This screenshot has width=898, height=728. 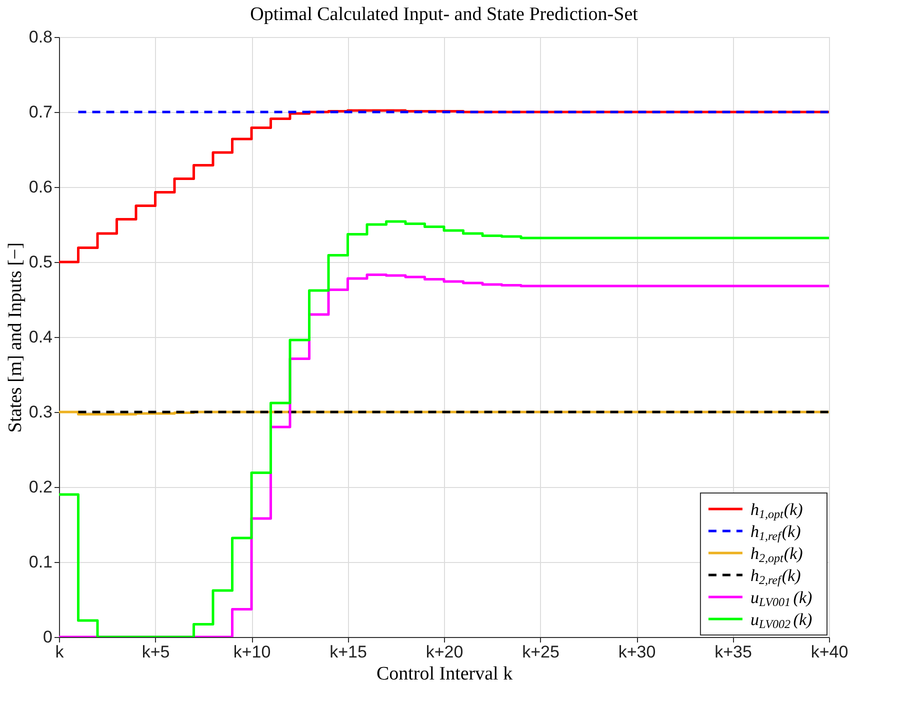 What do you see at coordinates (733, 652) in the screenshot?
I see `x-tick-label: k+35` at bounding box center [733, 652].